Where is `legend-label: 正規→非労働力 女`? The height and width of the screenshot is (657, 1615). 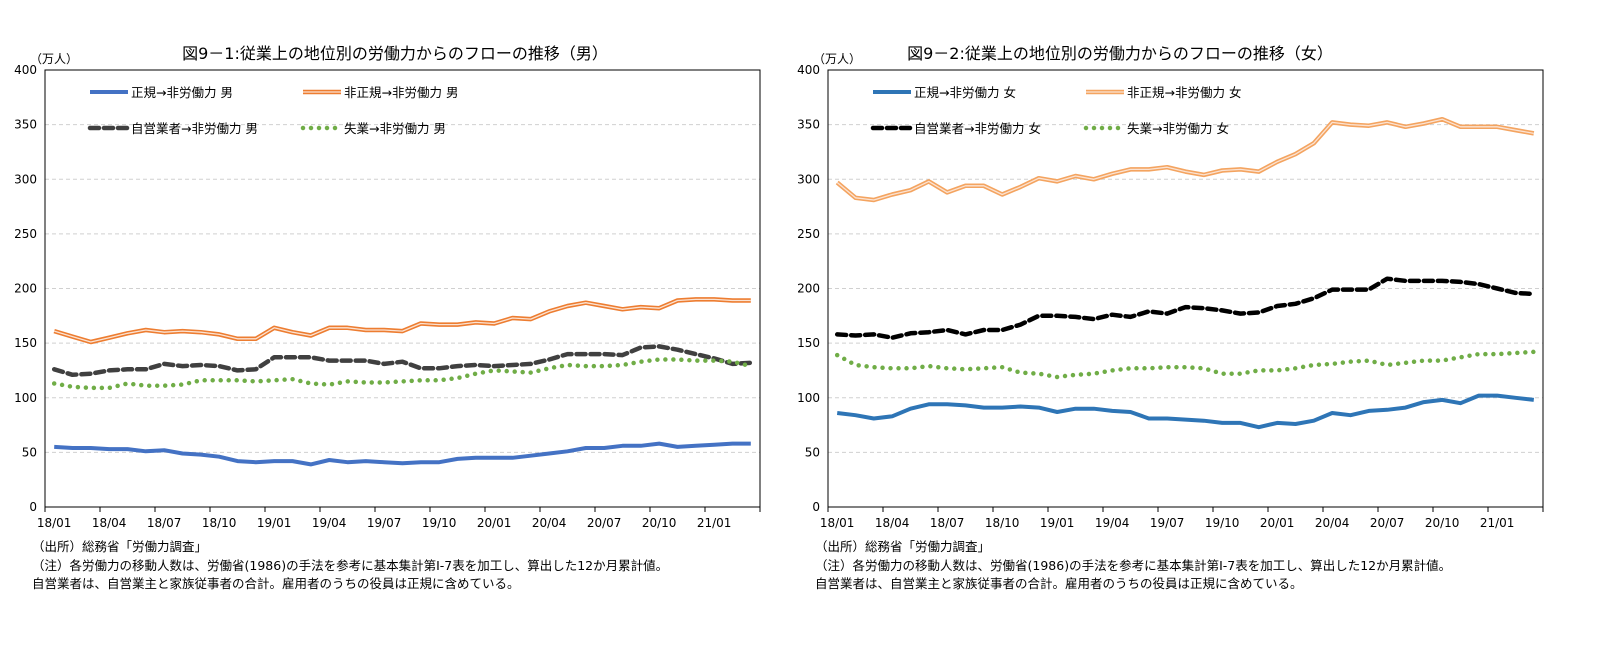
legend-label: 正規→非労働力 女 is located at coordinates (965, 92).